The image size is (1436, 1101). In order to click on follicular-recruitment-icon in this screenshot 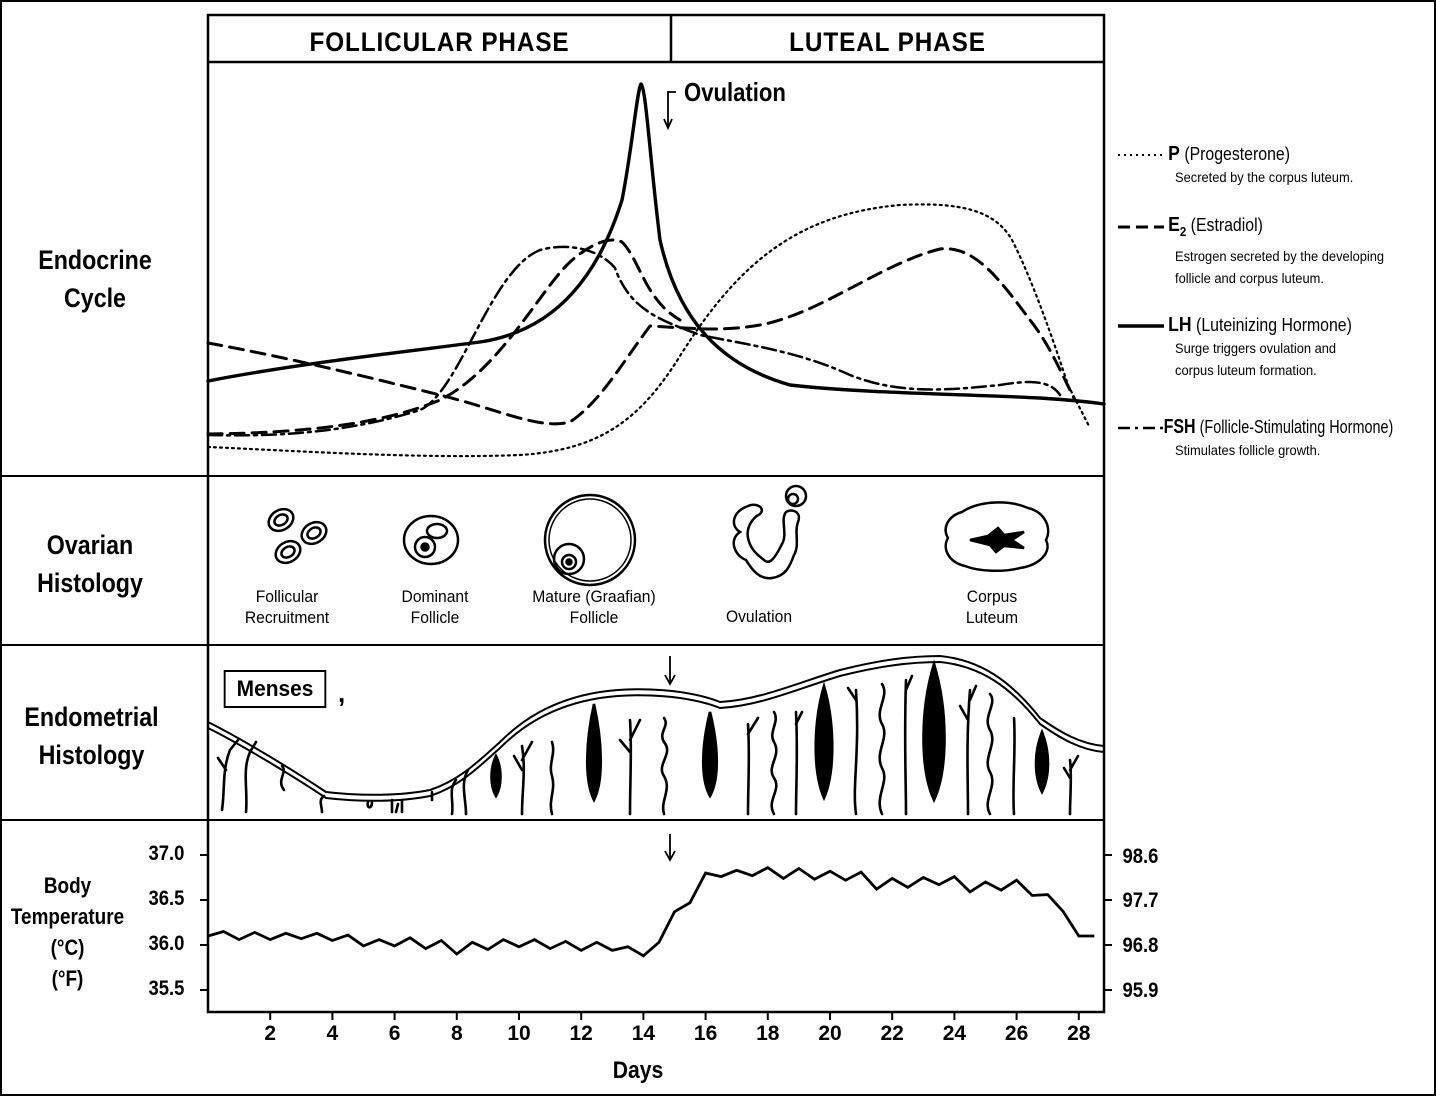, I will do `click(297, 536)`.